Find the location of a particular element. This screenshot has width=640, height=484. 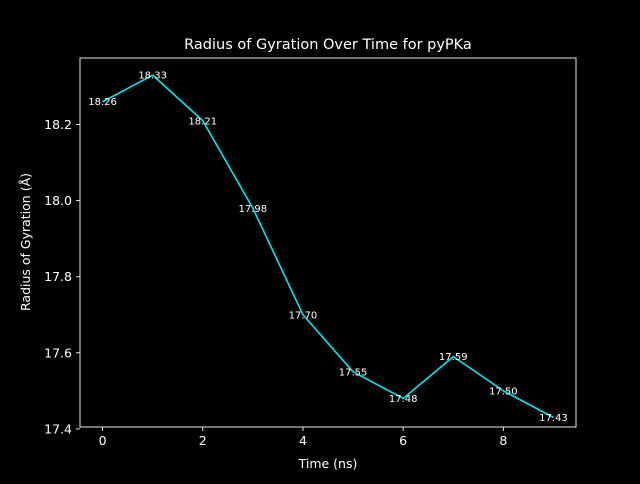

x-tick-label: 6 is located at coordinates (403, 440).